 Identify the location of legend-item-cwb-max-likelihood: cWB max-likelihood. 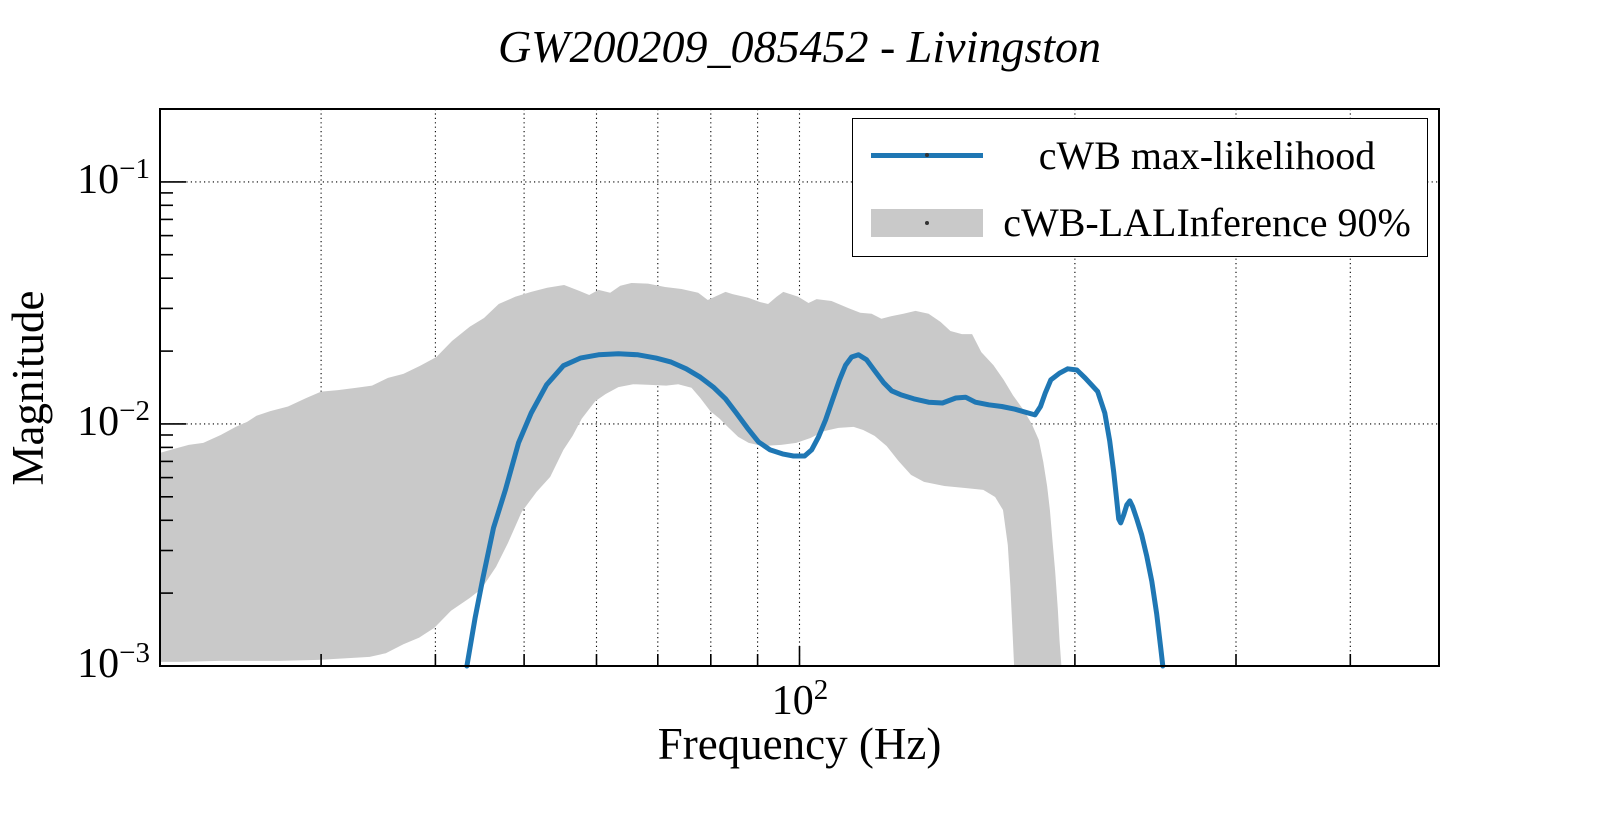
(1207, 155).